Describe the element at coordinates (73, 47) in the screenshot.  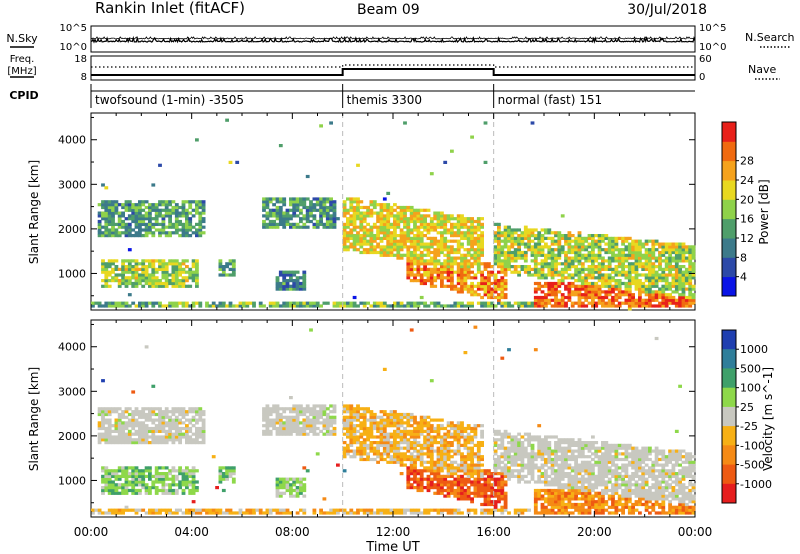
I see `nsky-tick-bottom-left: 10^0` at that location.